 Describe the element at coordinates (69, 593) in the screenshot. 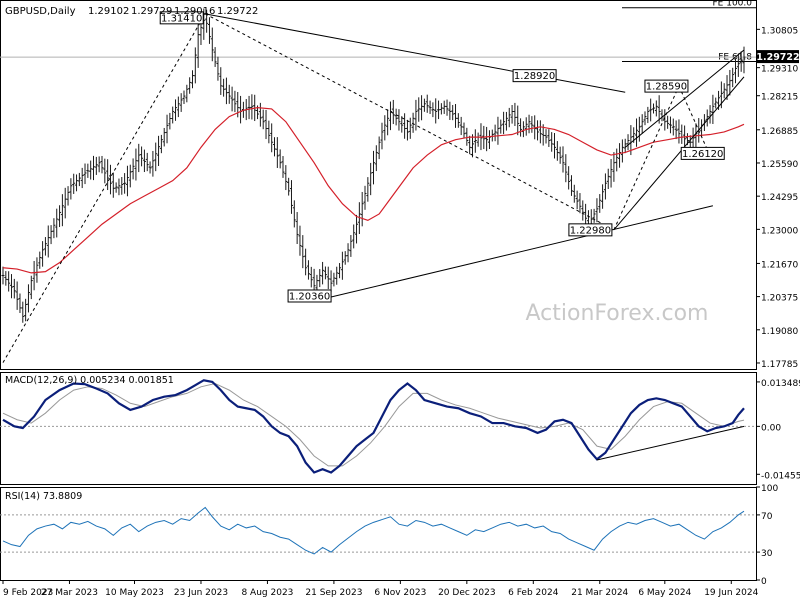

I see `x-tick-label: 27 Mar 2023` at that location.